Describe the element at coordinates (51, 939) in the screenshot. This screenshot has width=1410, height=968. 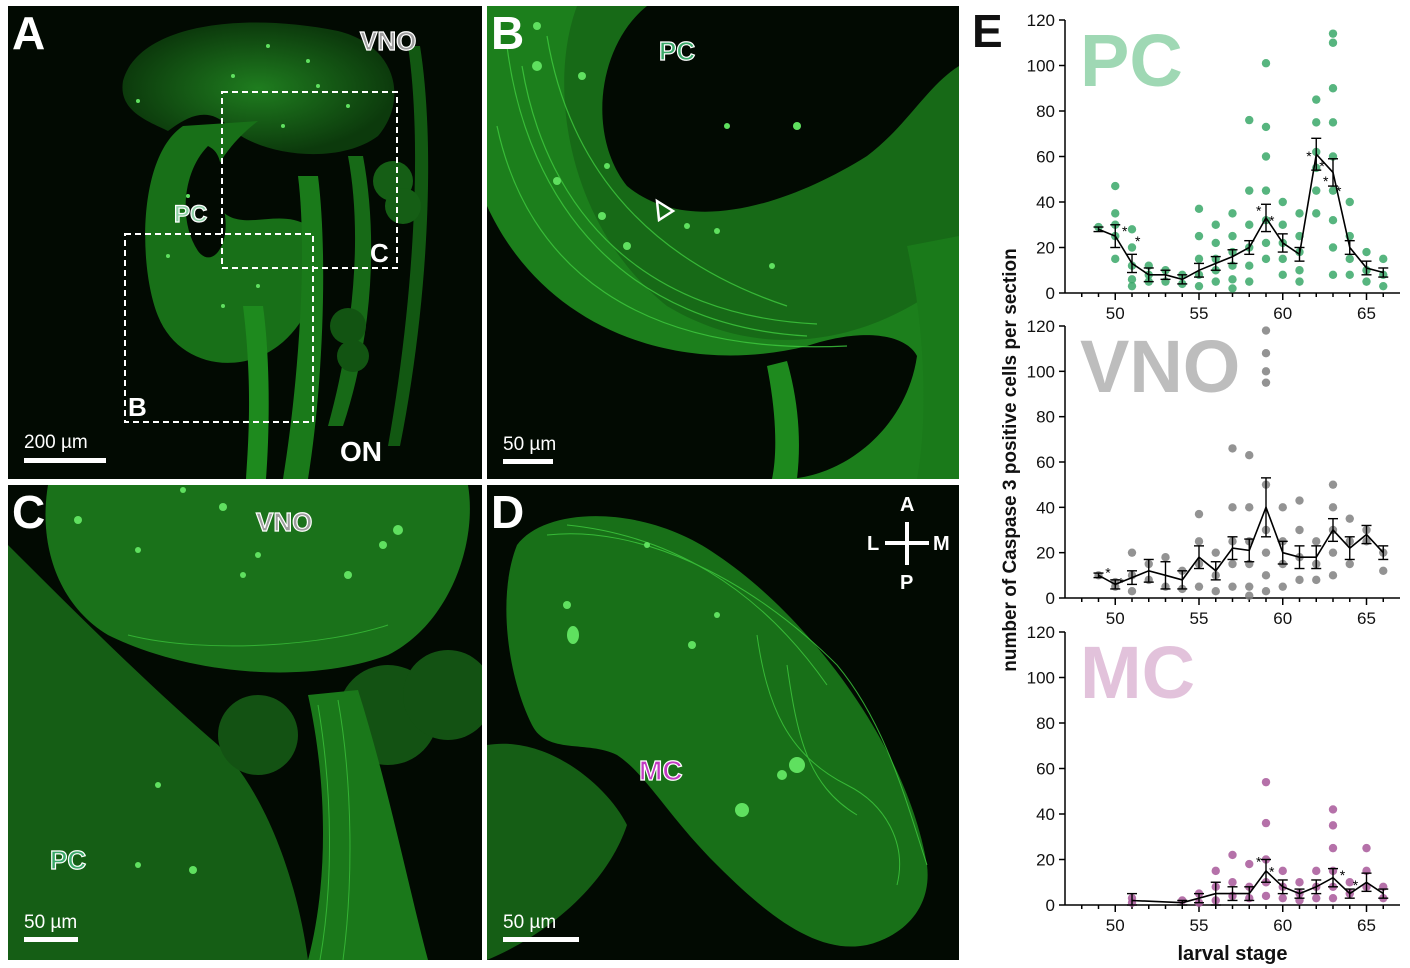
I see `scale-line-c` at that location.